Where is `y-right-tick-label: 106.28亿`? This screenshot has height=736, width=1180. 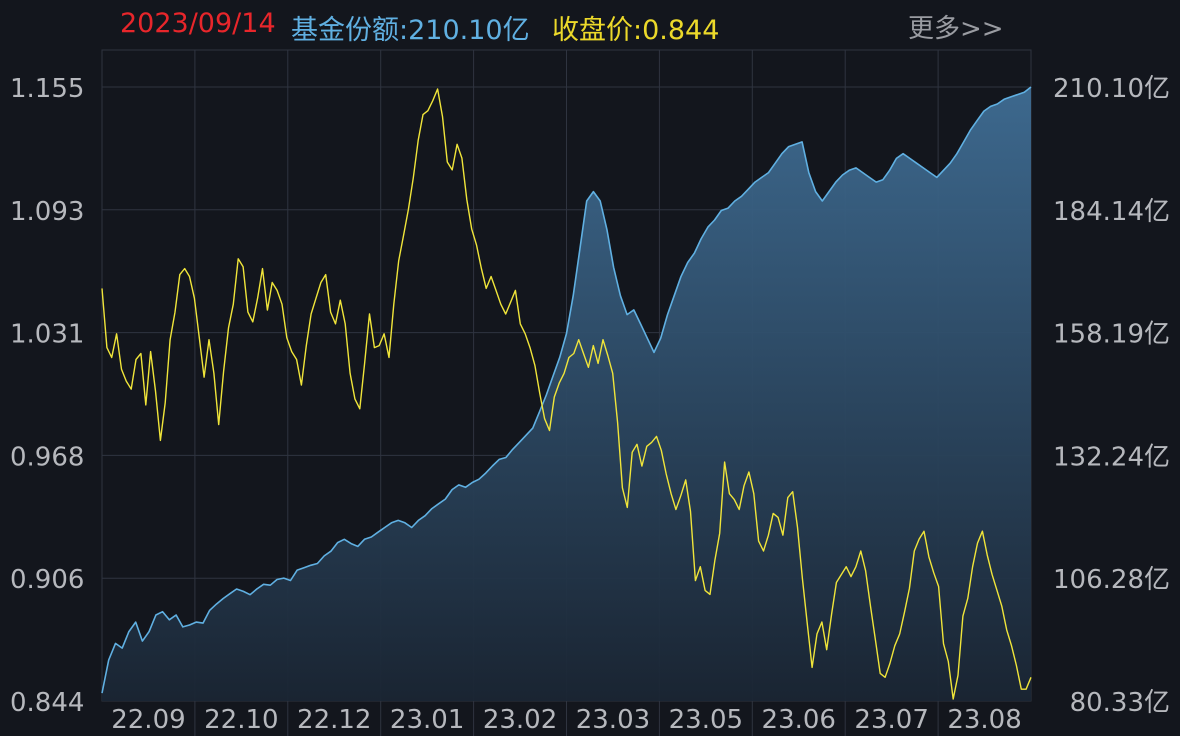
y-right-tick-label: 106.28亿 is located at coordinates (1111, 580).